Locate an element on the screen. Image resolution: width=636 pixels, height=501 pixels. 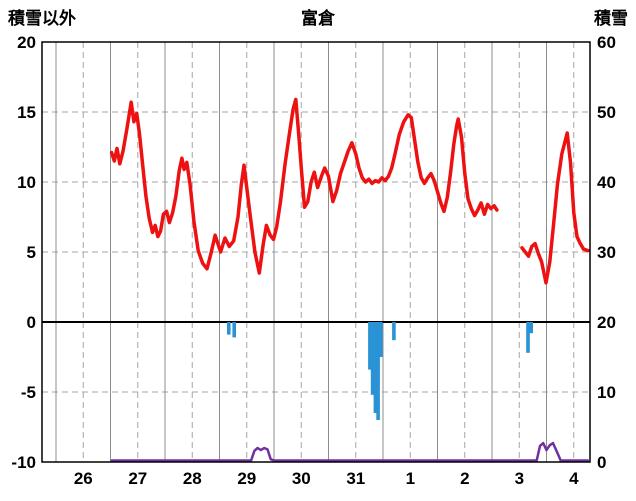
x-axis-tick-label: 26 is located at coordinates (83, 478).